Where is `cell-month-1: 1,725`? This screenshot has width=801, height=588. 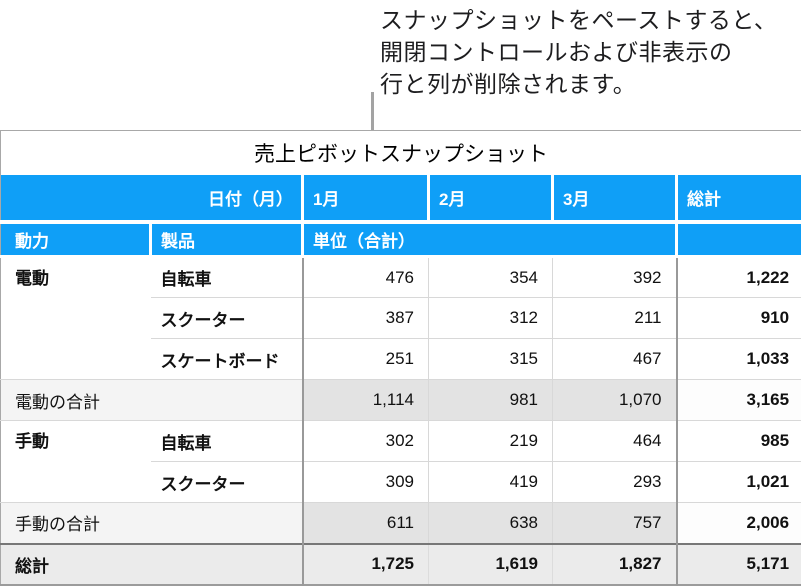
cell-month-1: 1,725 is located at coordinates (365, 563).